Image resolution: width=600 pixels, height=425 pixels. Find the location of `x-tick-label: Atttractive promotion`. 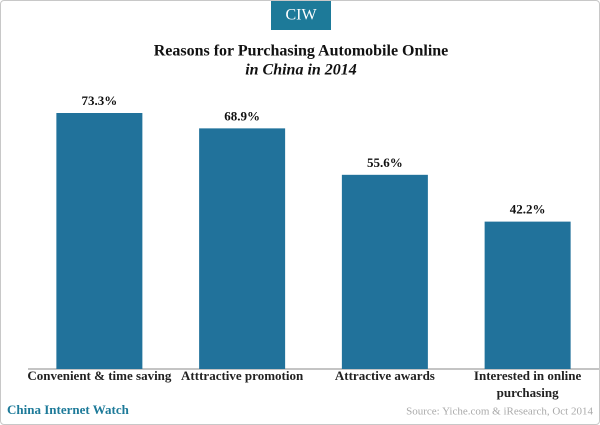

x-tick-label: Atttractive promotion is located at coordinates (242, 375).